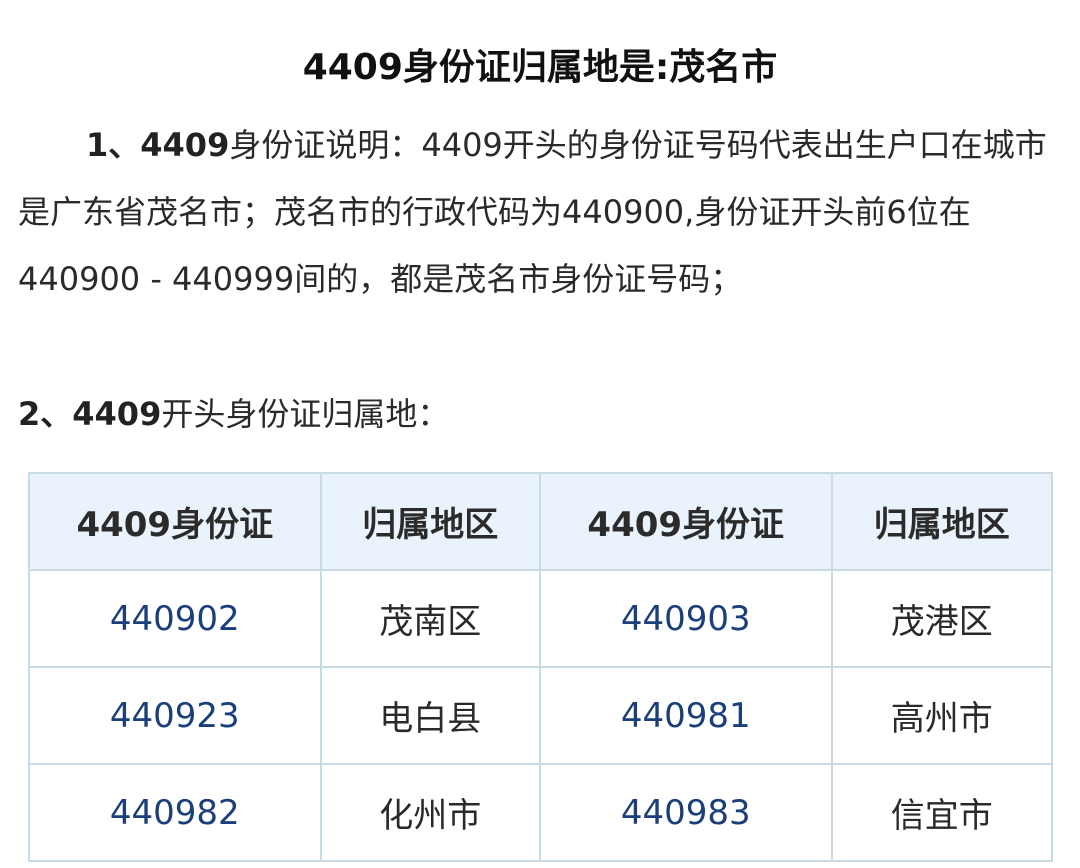  Describe the element at coordinates (540, 67) in the screenshot. I see `page-title: 4409身份证归属地是:茂名市` at that location.